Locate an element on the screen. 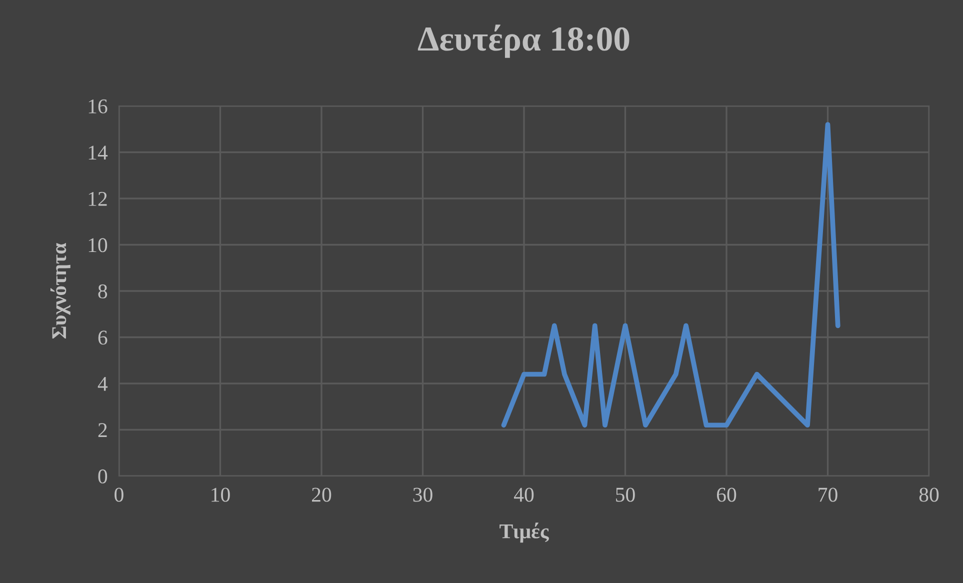 The image size is (963, 583). x-tick-label: 30 is located at coordinates (422, 495).